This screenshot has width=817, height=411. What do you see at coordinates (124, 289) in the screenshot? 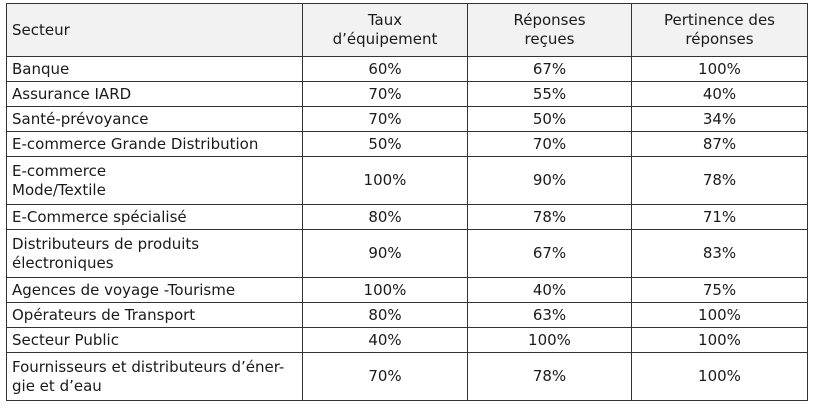
I see `sector-name: Agences de voyage -Tourisme` at bounding box center [124, 289].